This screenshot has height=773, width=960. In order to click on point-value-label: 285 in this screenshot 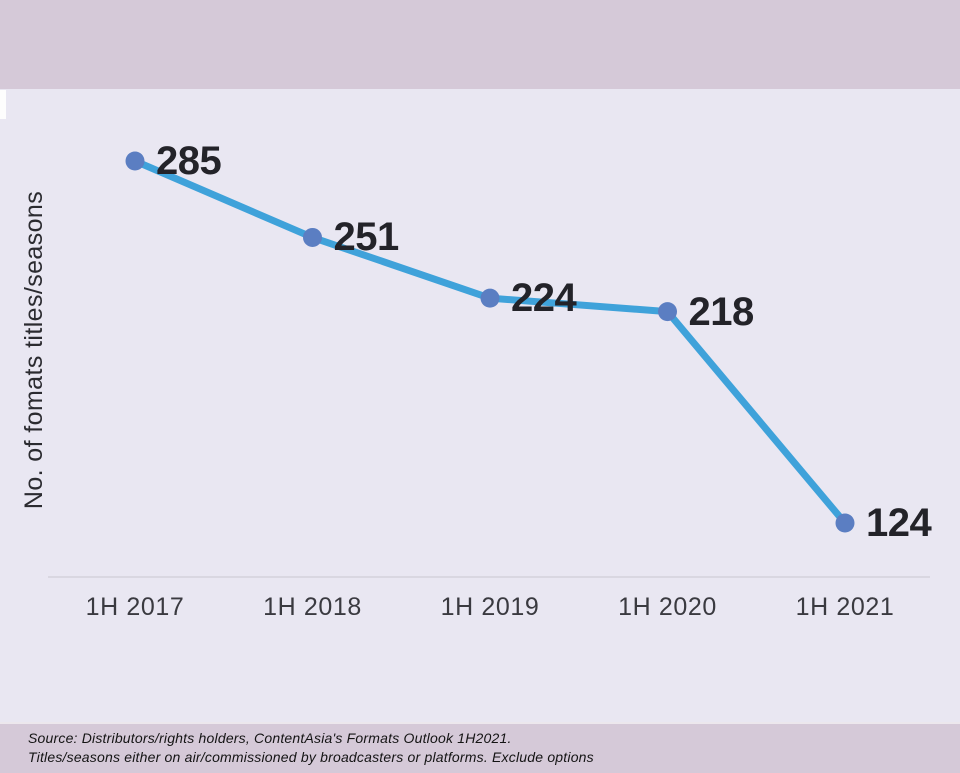, I will do `click(189, 161)`.